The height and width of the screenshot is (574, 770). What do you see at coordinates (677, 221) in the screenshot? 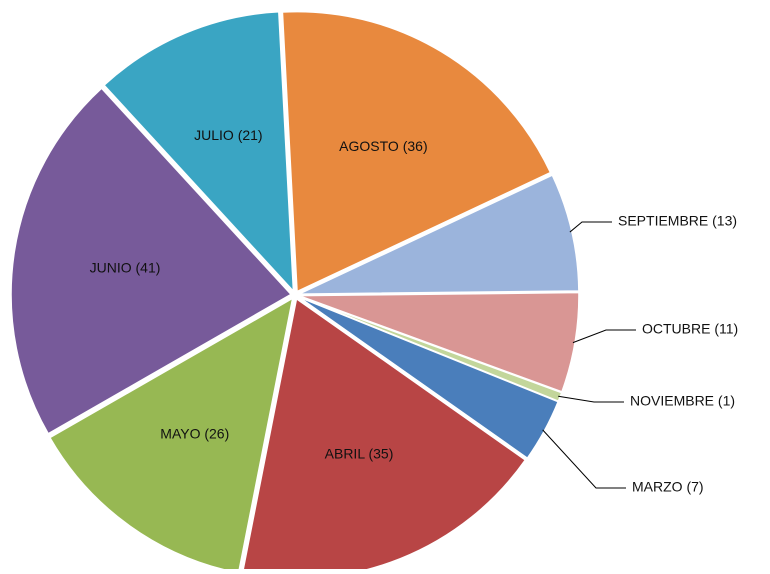
I see `data-label: SEPTIEMBRE (13)` at bounding box center [677, 221].